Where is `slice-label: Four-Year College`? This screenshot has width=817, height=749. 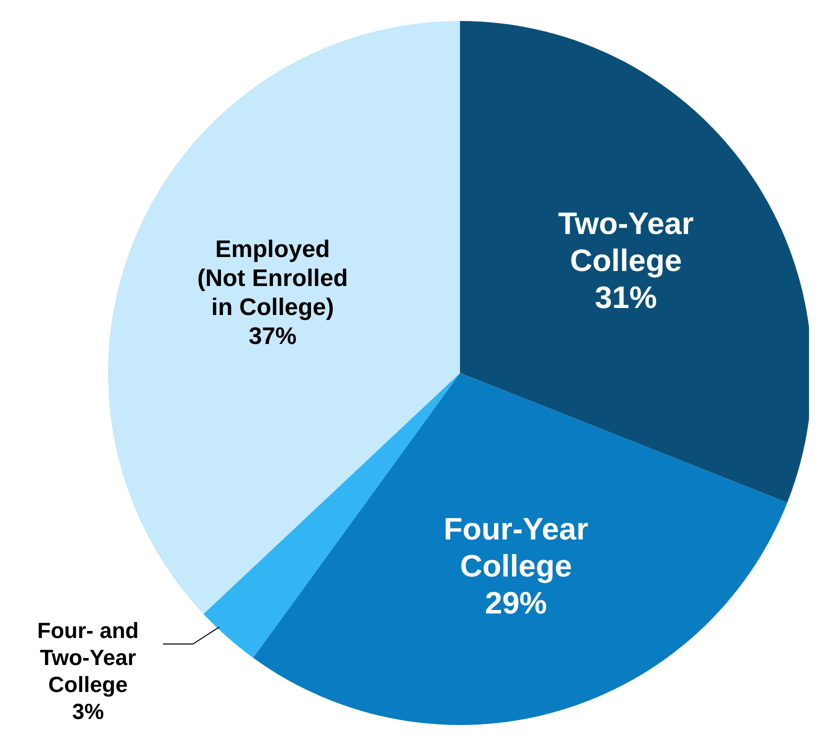 slice-label: Four-Year College is located at coordinates (516, 548).